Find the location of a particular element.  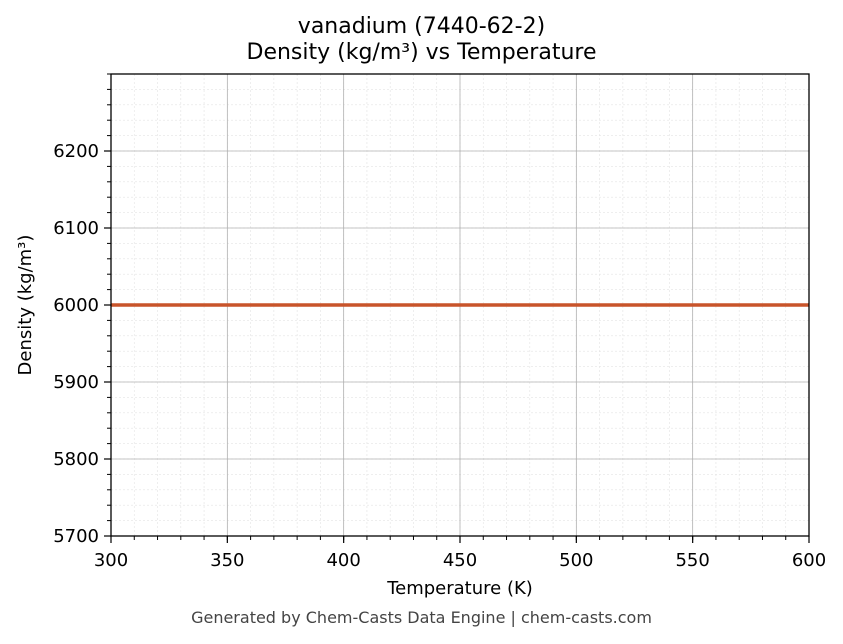

x-tick-label: 300 is located at coordinates (111, 560).